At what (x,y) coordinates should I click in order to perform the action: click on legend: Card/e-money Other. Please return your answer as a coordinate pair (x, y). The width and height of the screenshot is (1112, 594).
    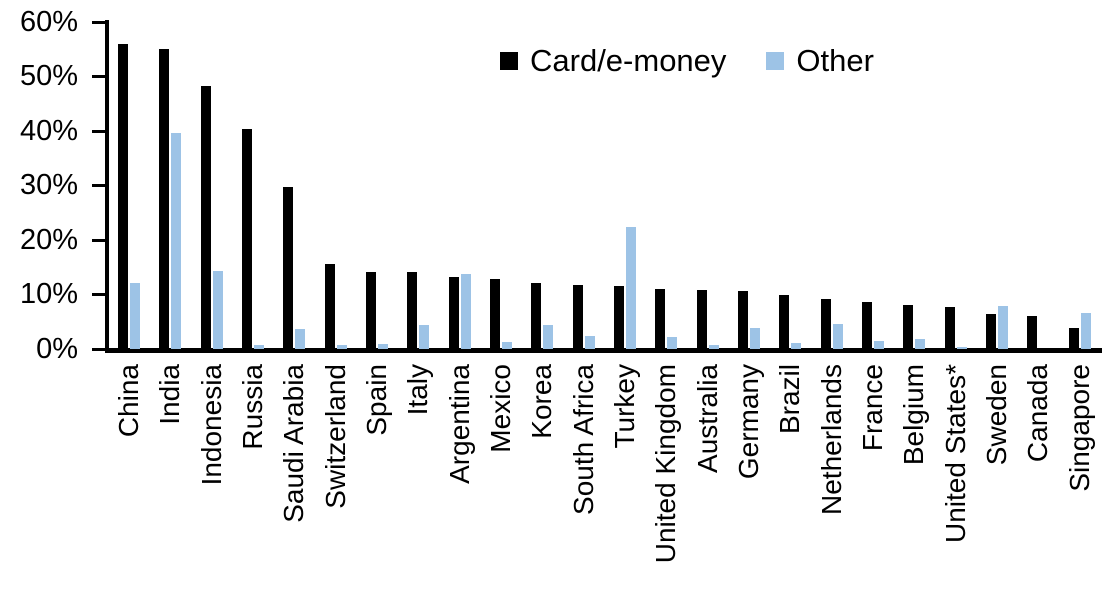
    Looking at the image, I should click on (687, 61).